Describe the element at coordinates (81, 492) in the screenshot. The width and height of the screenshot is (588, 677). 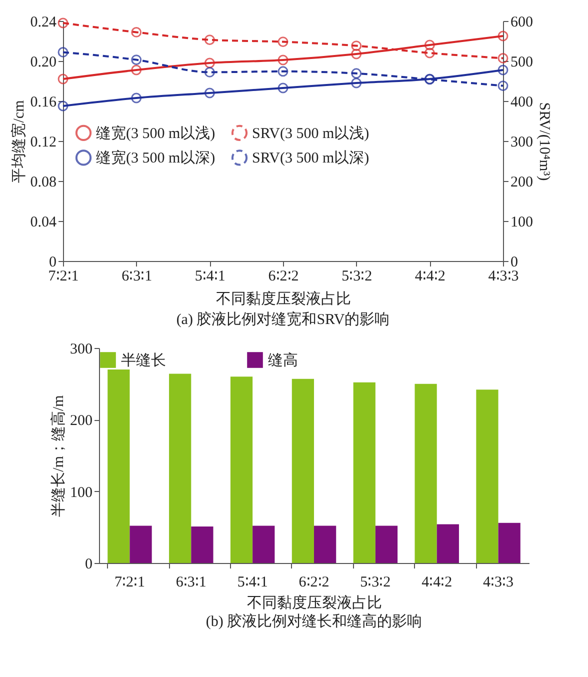
I see `y-tick-label: 100` at that location.